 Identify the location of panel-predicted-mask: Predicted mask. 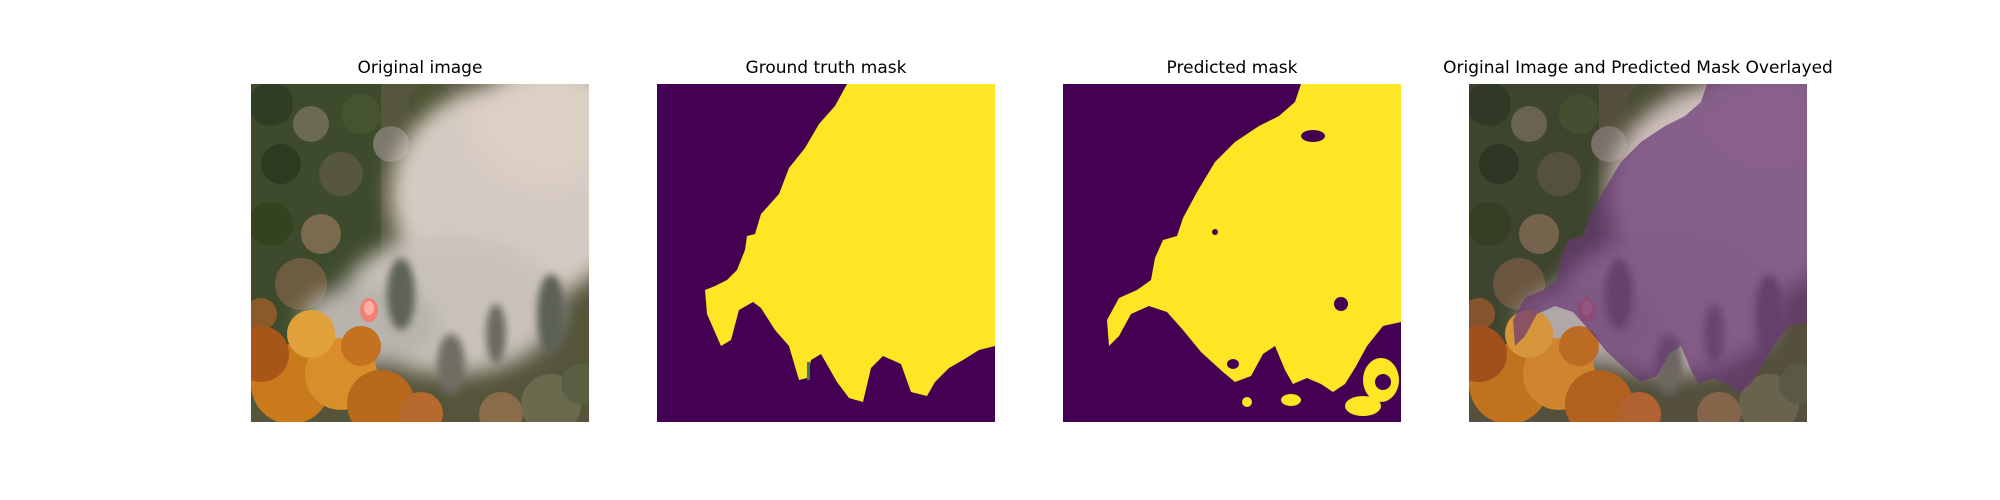
(1232, 215).